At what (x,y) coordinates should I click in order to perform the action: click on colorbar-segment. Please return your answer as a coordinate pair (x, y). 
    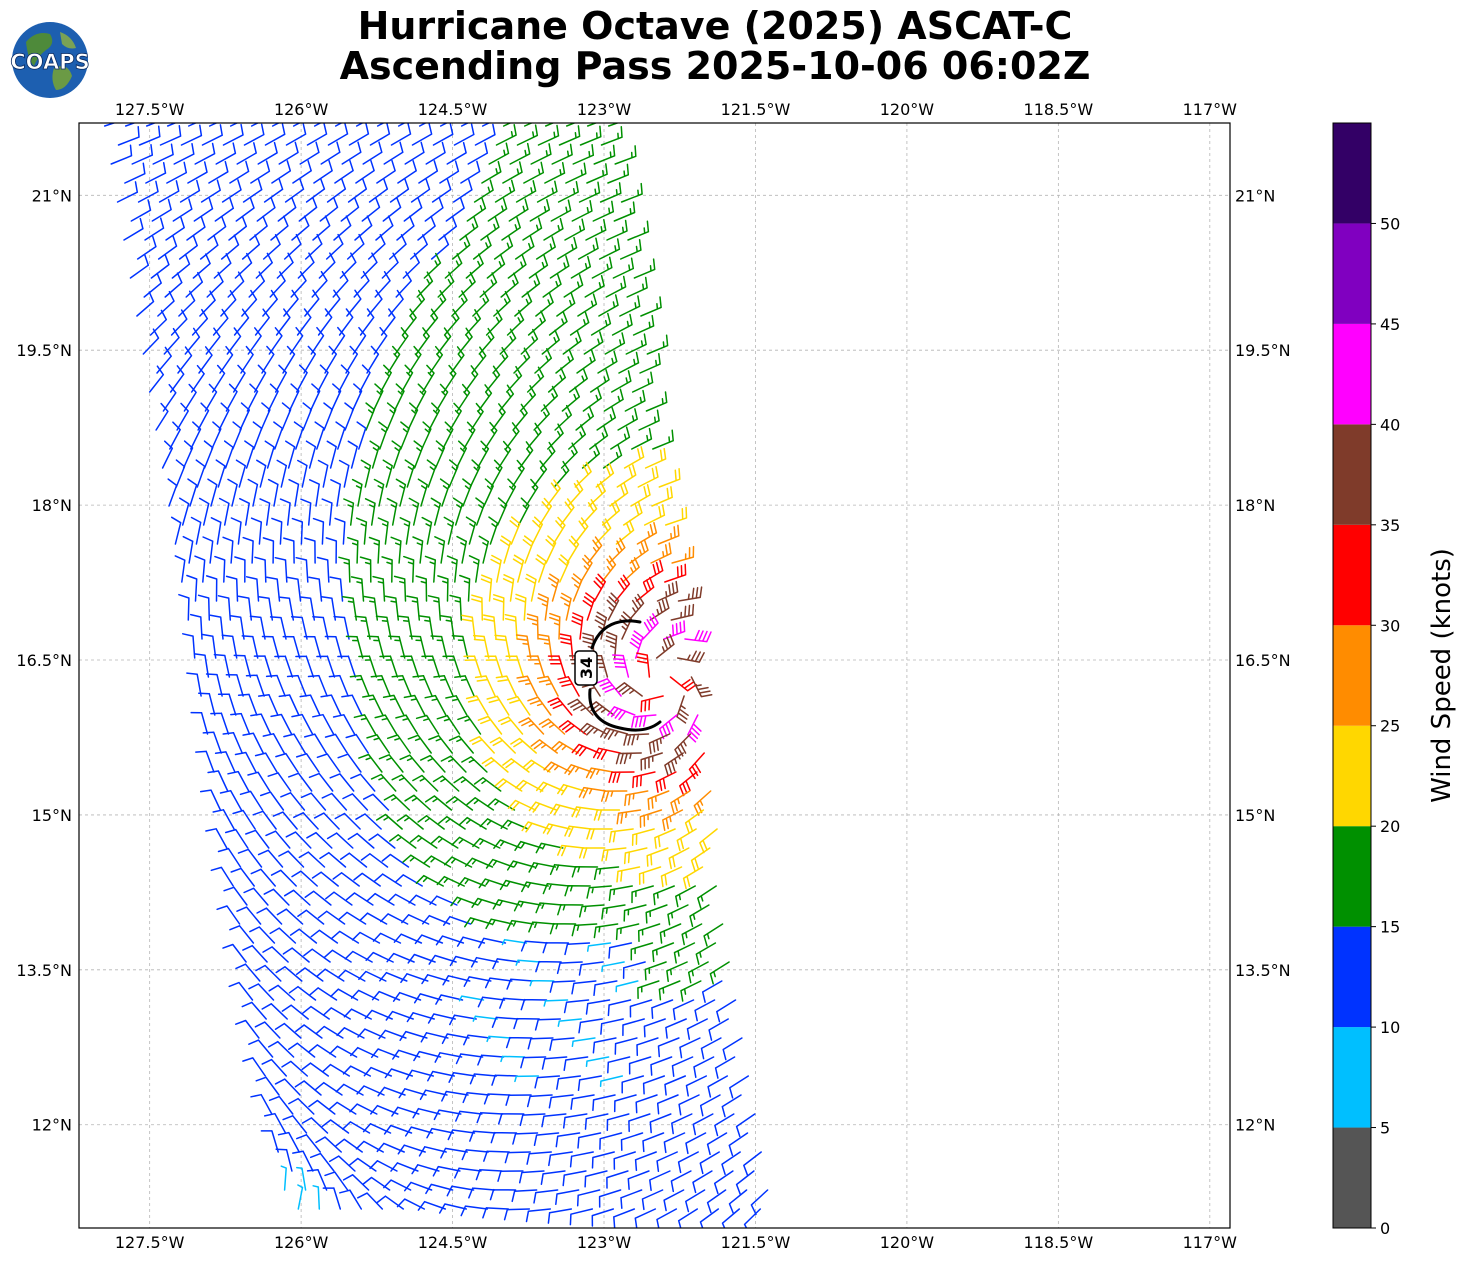
    Looking at the image, I should click on (1352, 977).